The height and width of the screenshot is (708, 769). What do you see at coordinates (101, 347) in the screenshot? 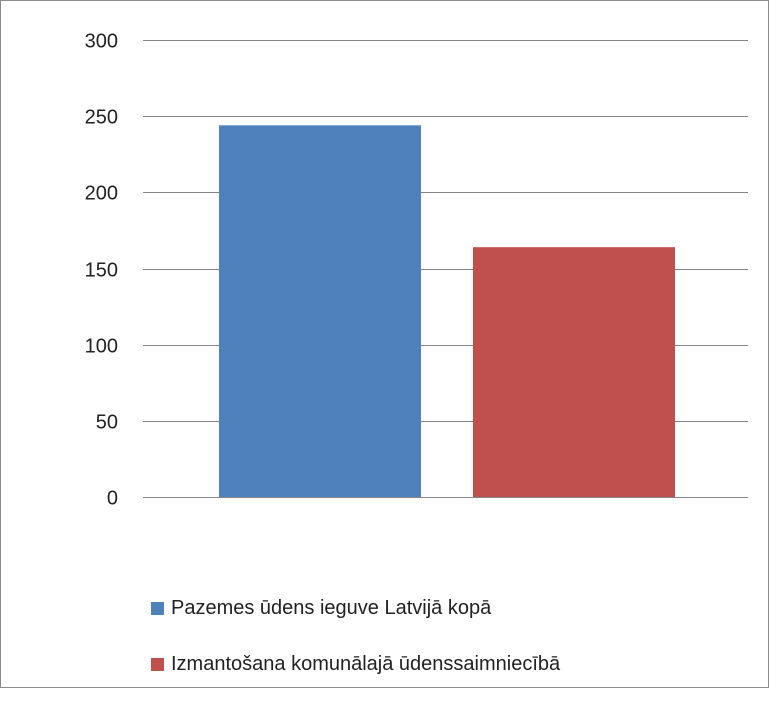
I see `y-tick-label-100: 100` at bounding box center [101, 347].